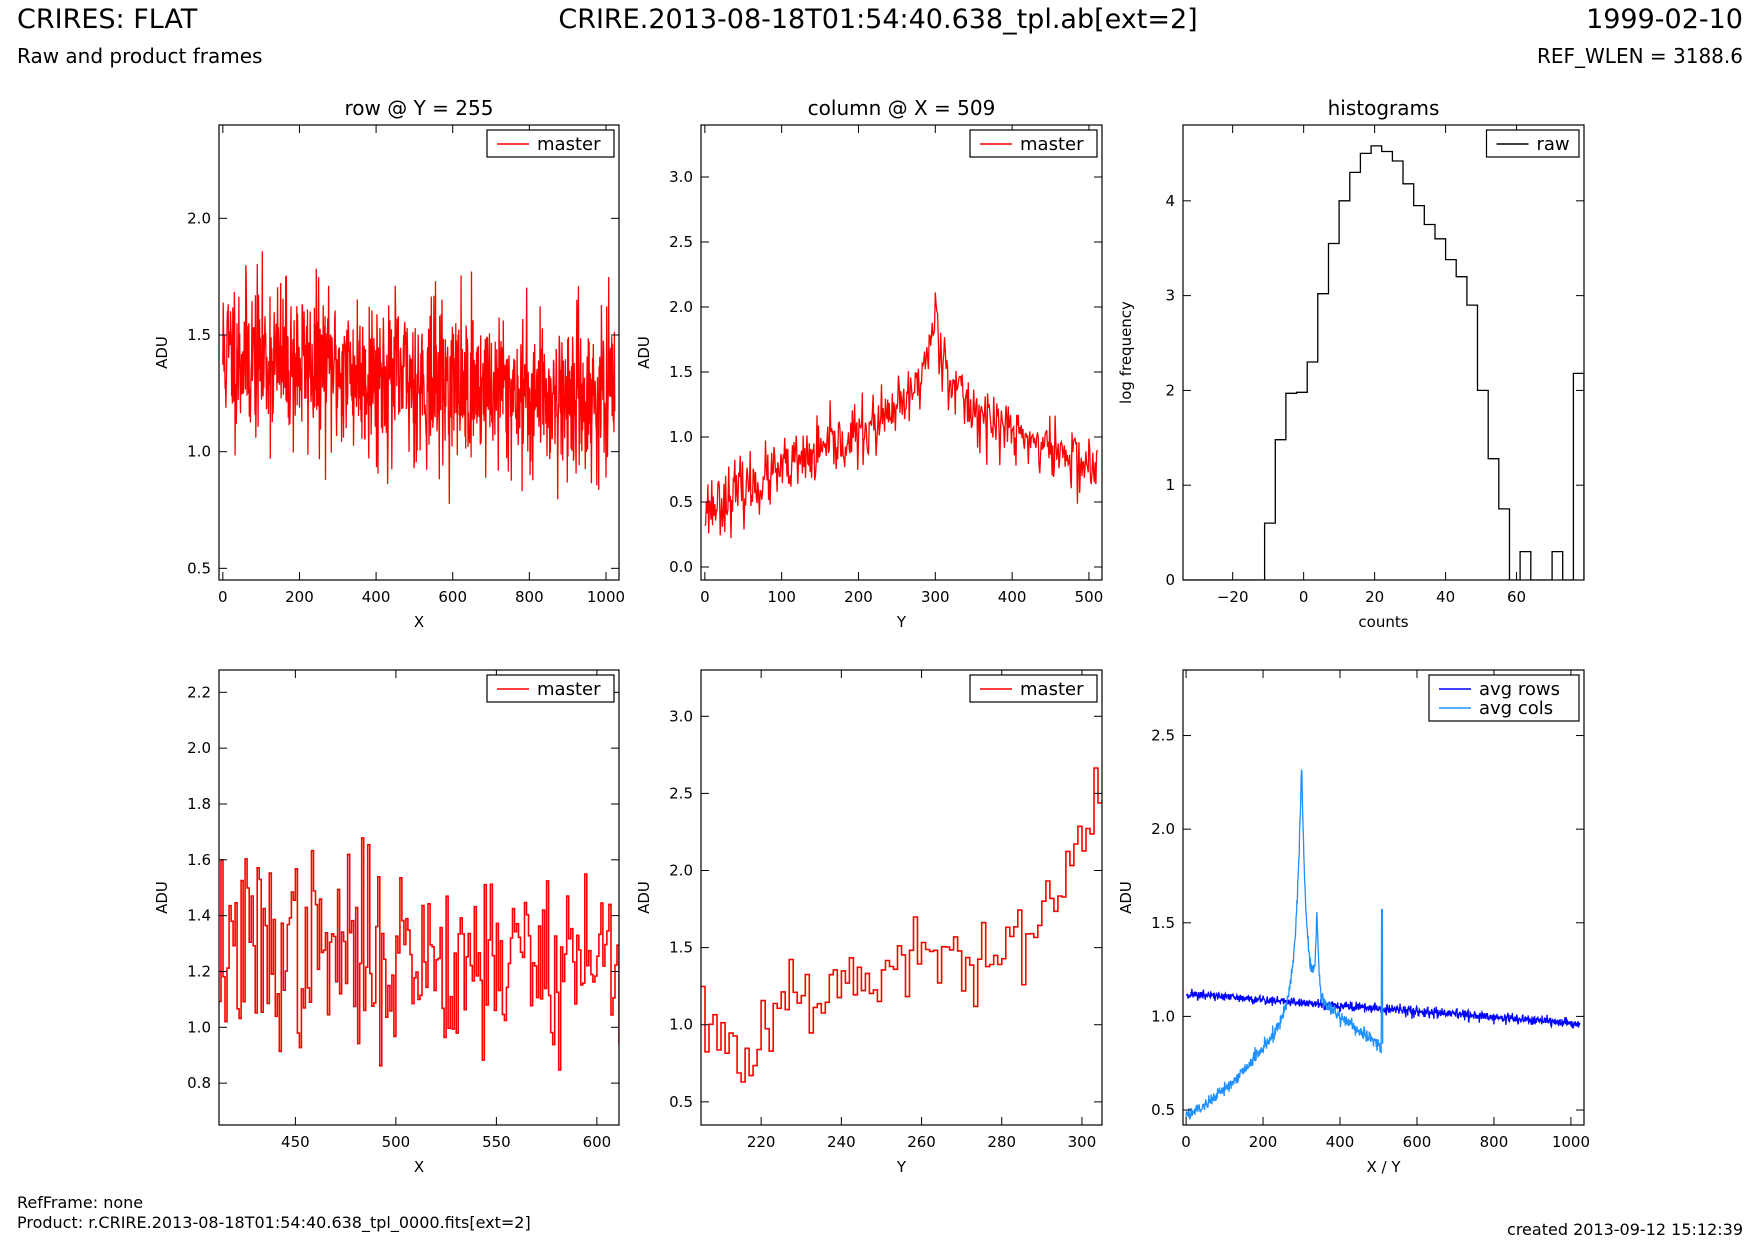 Image resolution: width=1755 pixels, height=1245 pixels. I want to click on y-tick-label: 1.2, so click(199, 971).